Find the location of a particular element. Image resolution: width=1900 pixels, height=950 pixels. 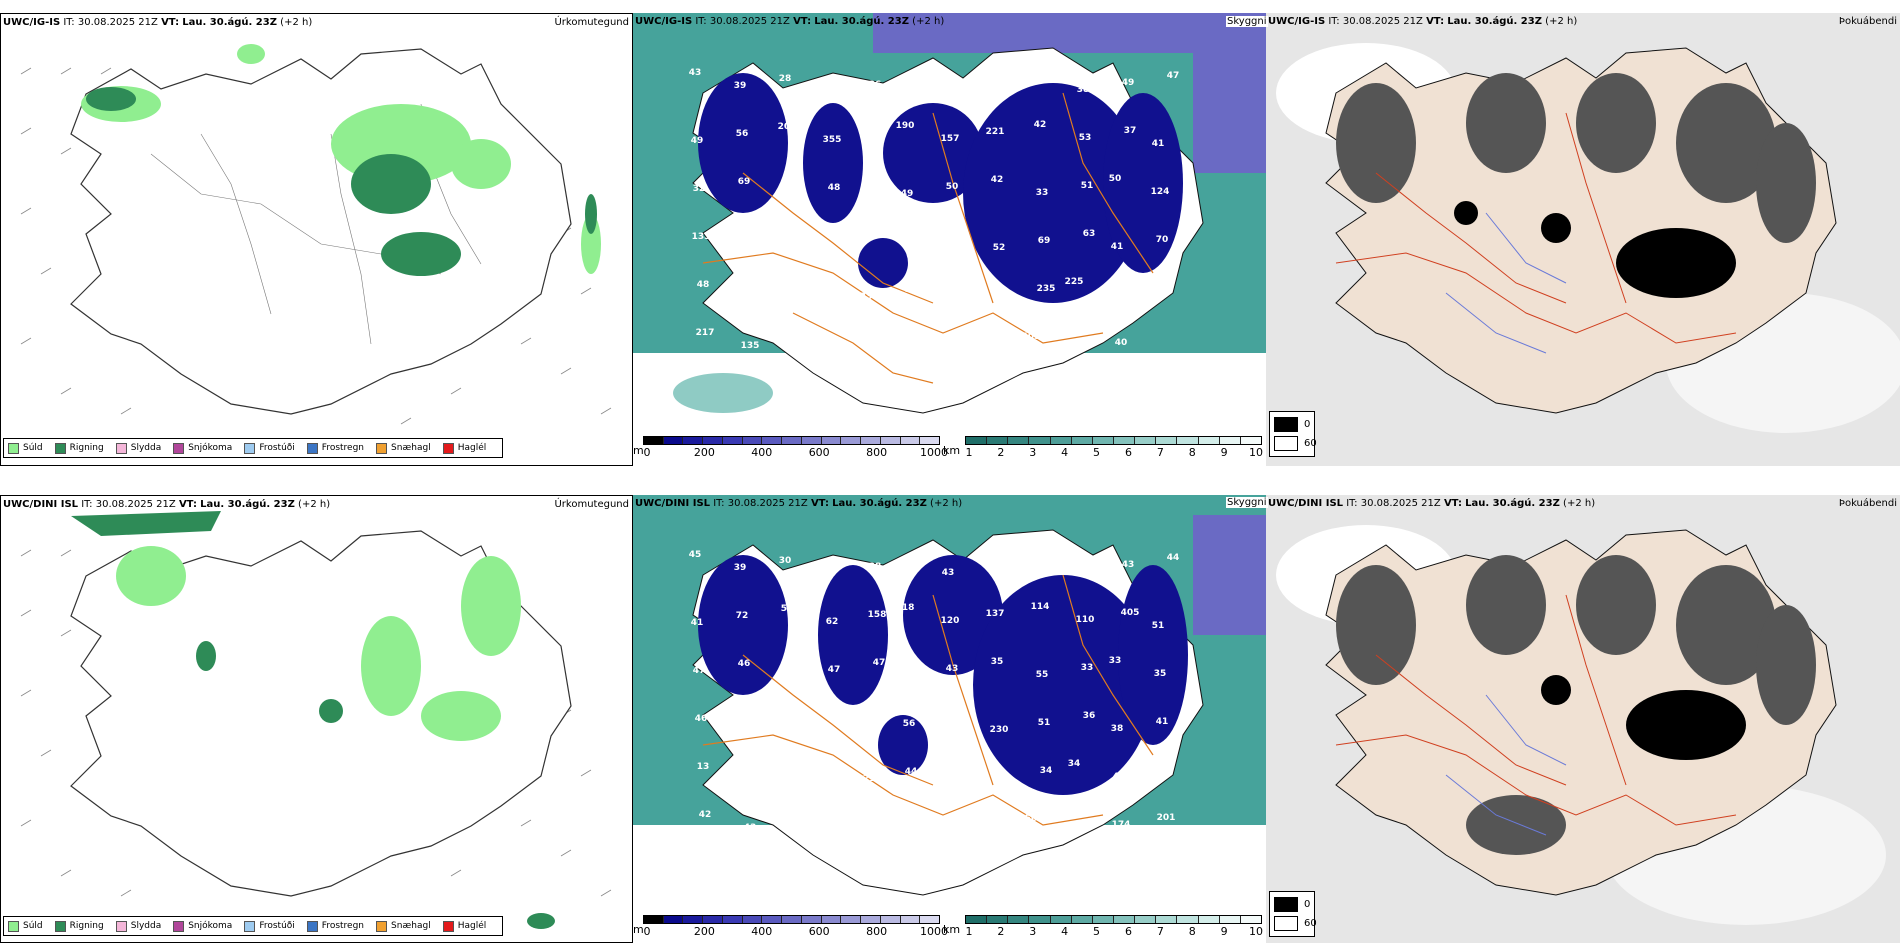

cloud-base-label: 174 is located at coordinates (1121, 825).